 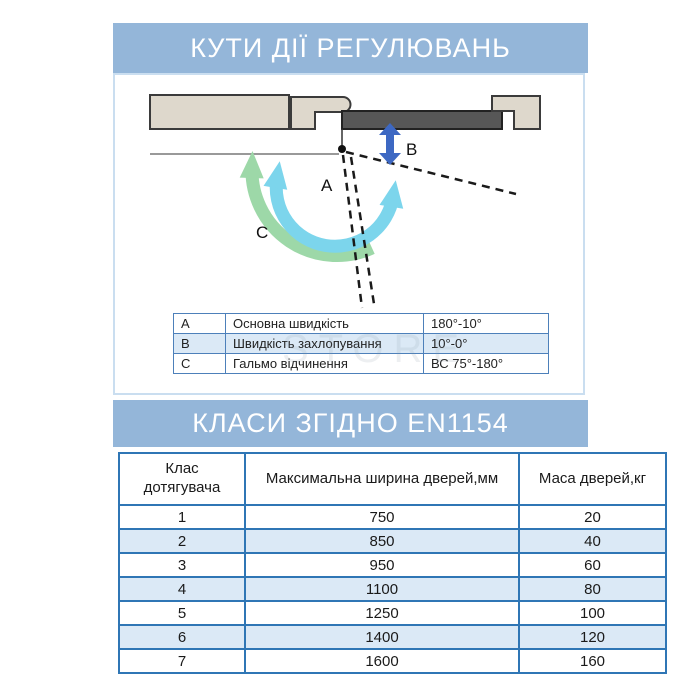 What do you see at coordinates (382, 613) in the screenshot?
I see `max-width-value: 1250` at bounding box center [382, 613].